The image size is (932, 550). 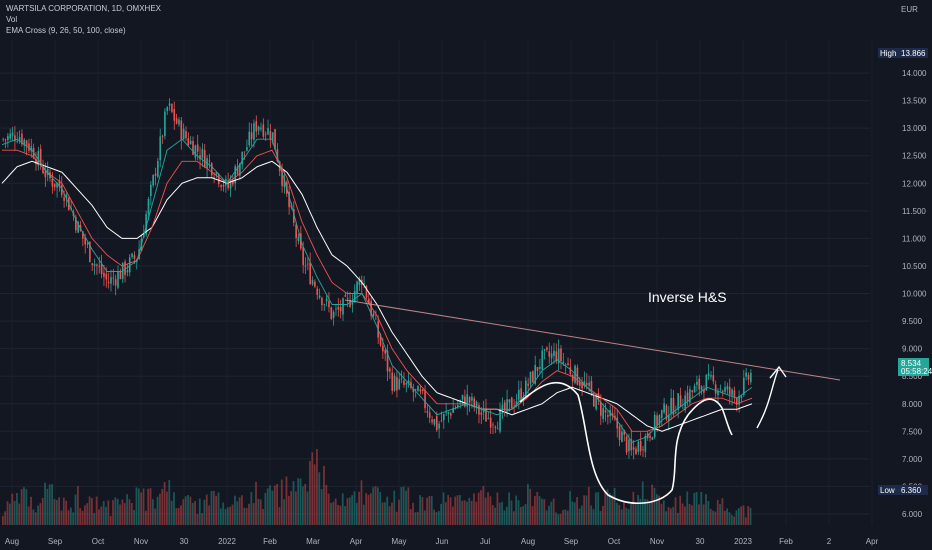 I want to click on y-tick-label: 11.500, so click(x=914, y=211).